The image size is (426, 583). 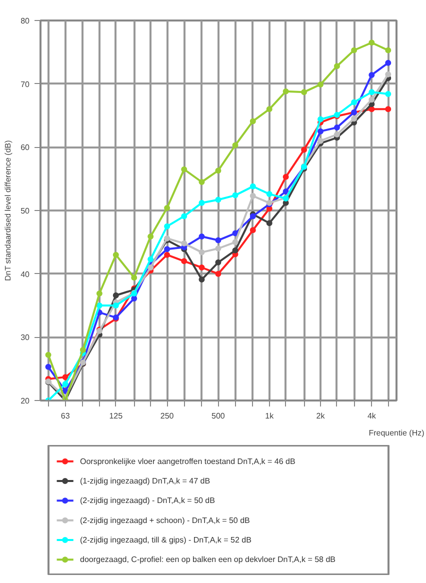 What do you see at coordinates (25, 147) in the screenshot?
I see `y-tick-label: 60` at bounding box center [25, 147].